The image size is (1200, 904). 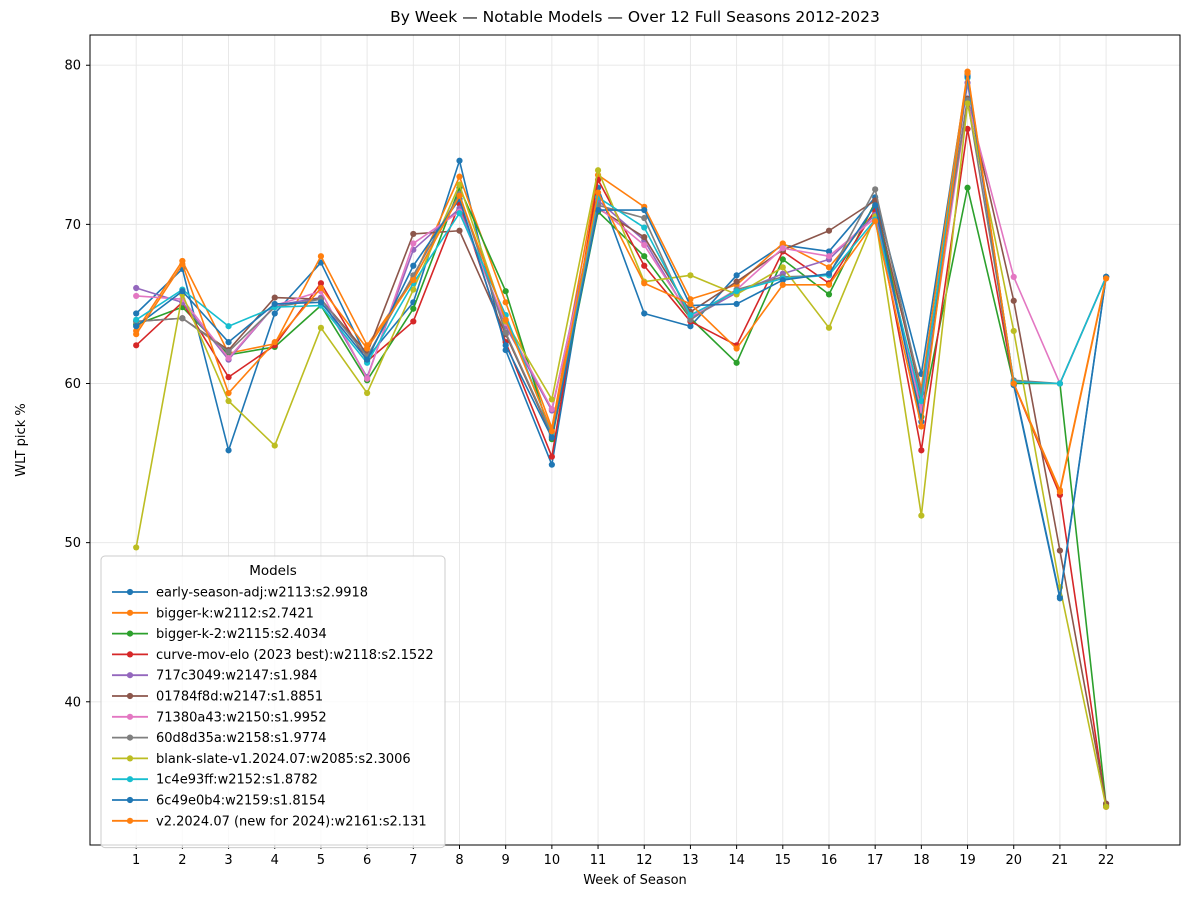 What do you see at coordinates (552, 860) in the screenshot?
I see `x-tick-label: 10` at bounding box center [552, 860].